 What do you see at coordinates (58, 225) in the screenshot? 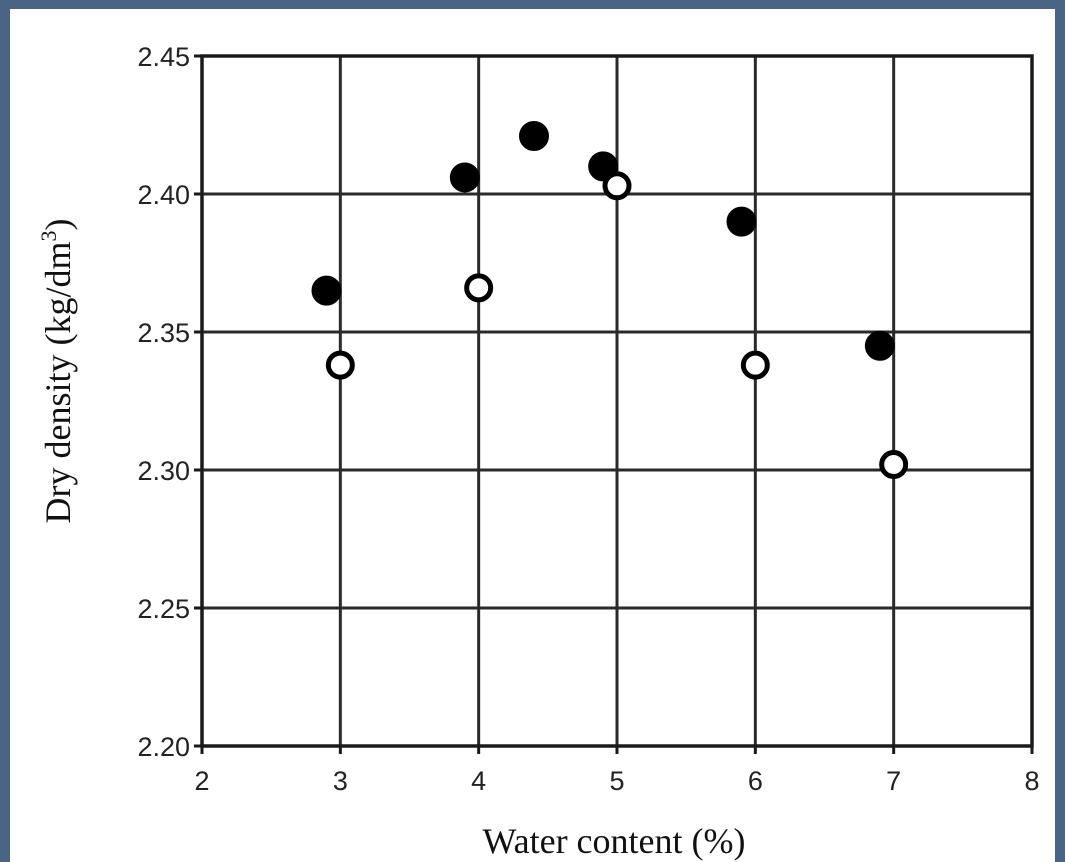
I see `y-axis-title-close: )` at bounding box center [58, 225].